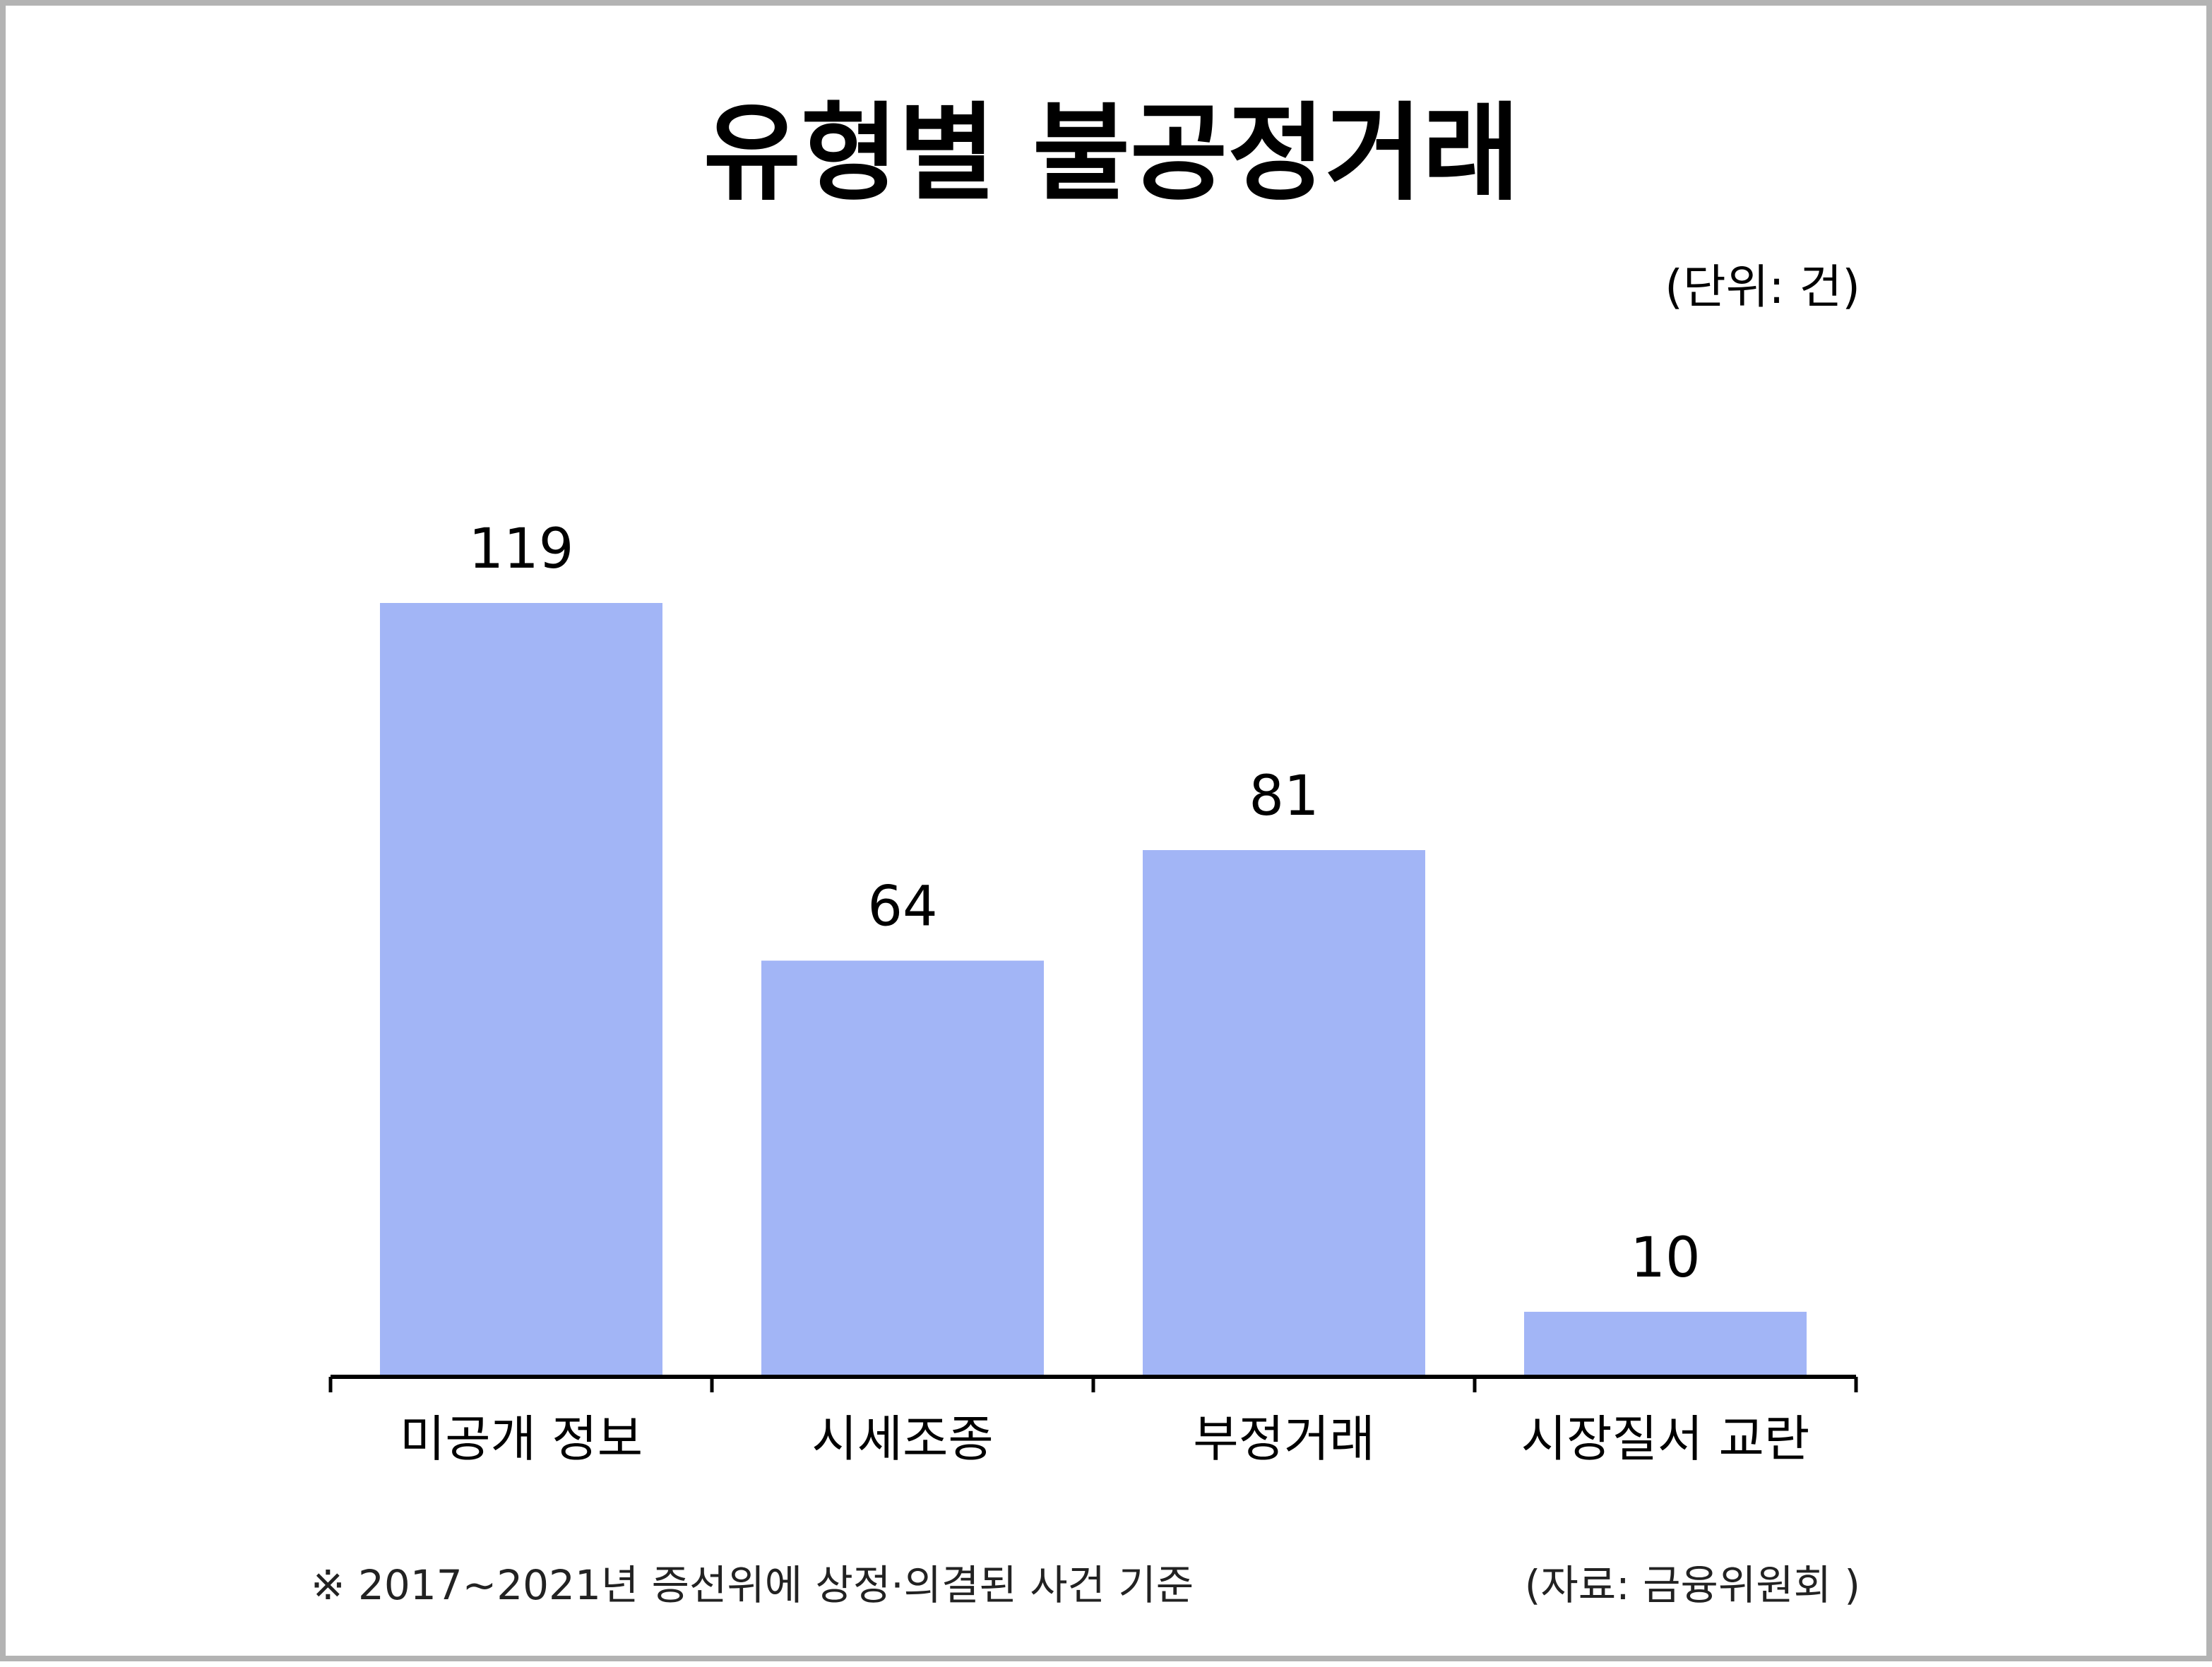 Image resolution: width=2212 pixels, height=1667 pixels. What do you see at coordinates (752, 1585) in the screenshot?
I see `footnote: ※ 2017~2021년 증선위에 상정·의결된 사건 기준` at bounding box center [752, 1585].